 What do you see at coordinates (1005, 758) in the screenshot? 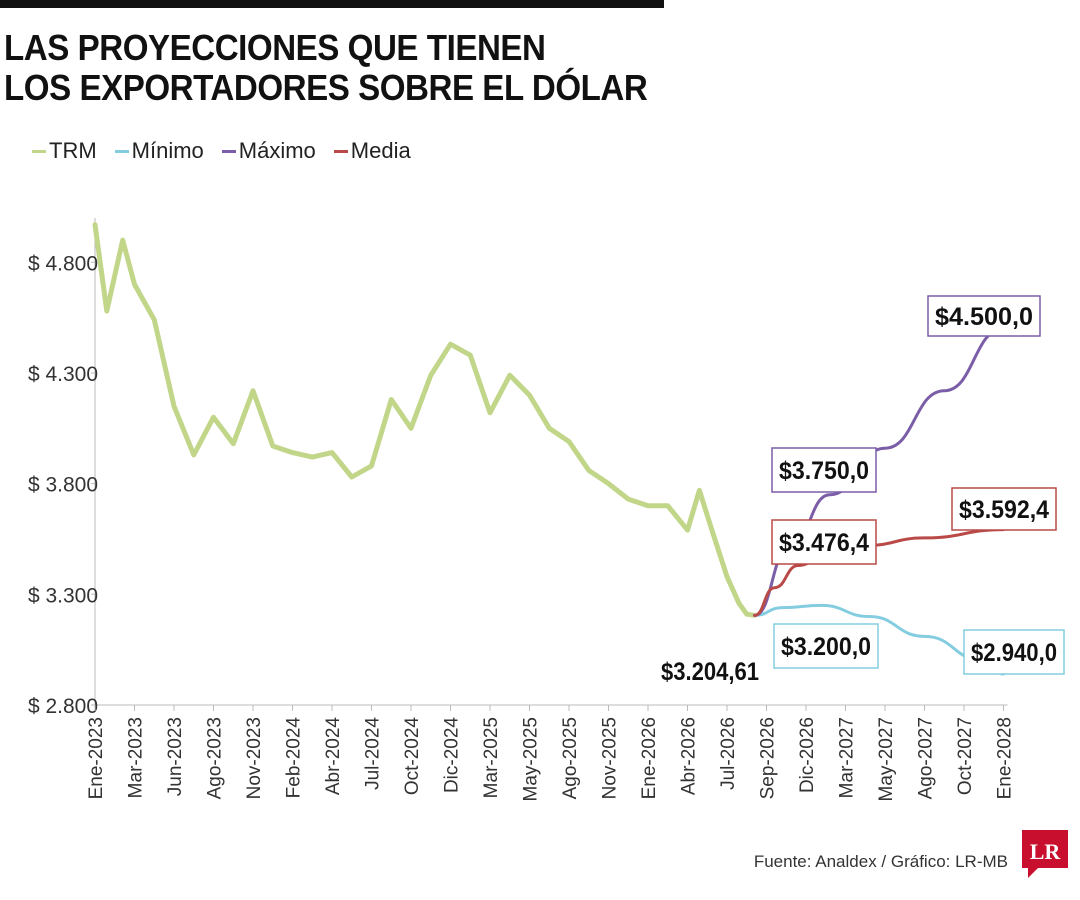
I see `x-tick-label: Ene-2028` at bounding box center [1005, 758].